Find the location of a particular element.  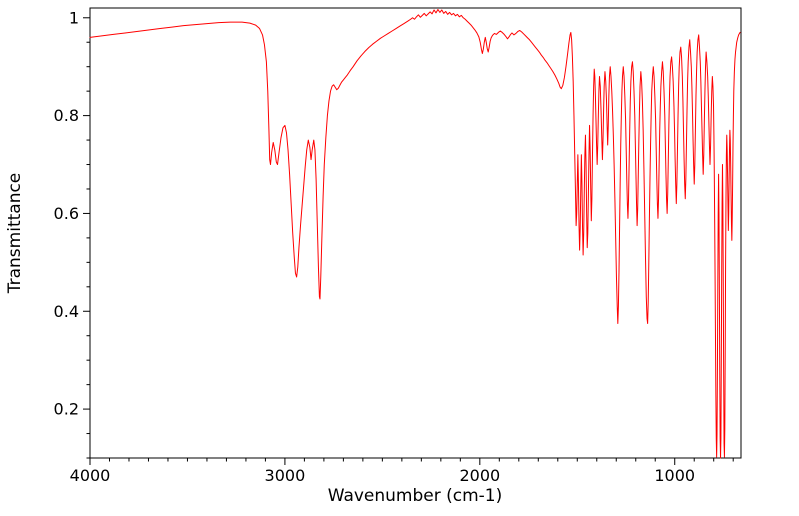

y-tick-label: 0.4 is located at coordinates (66, 311).